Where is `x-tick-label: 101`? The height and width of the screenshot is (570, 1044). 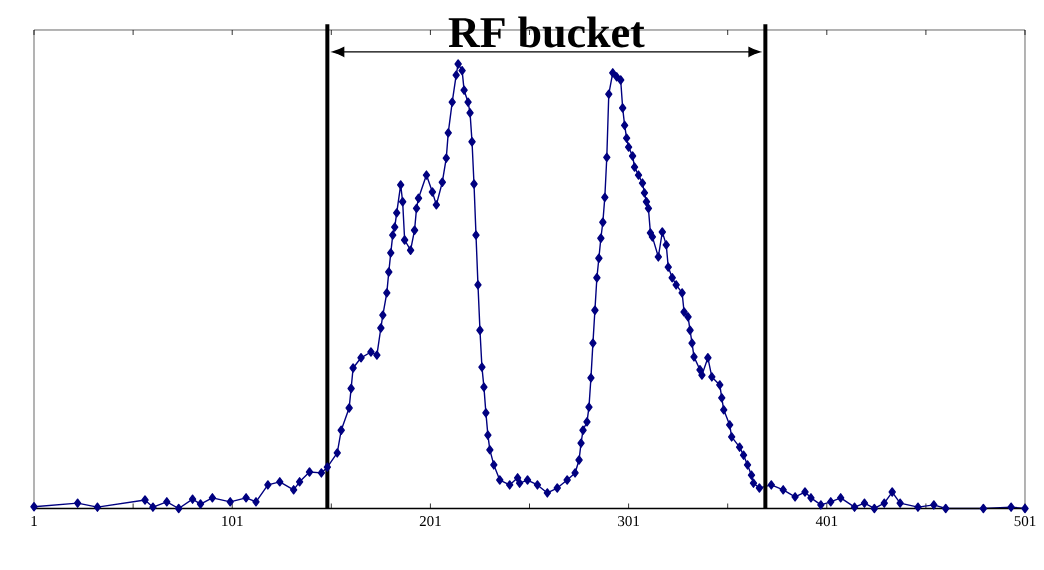
x-tick-label: 101 is located at coordinates (232, 521).